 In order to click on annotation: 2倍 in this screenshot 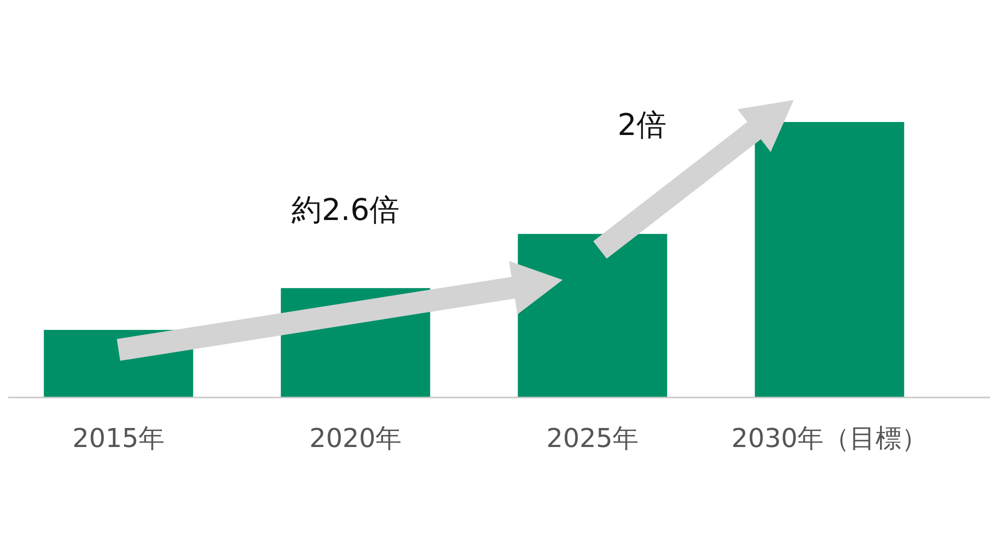, I will do `click(642, 125)`.